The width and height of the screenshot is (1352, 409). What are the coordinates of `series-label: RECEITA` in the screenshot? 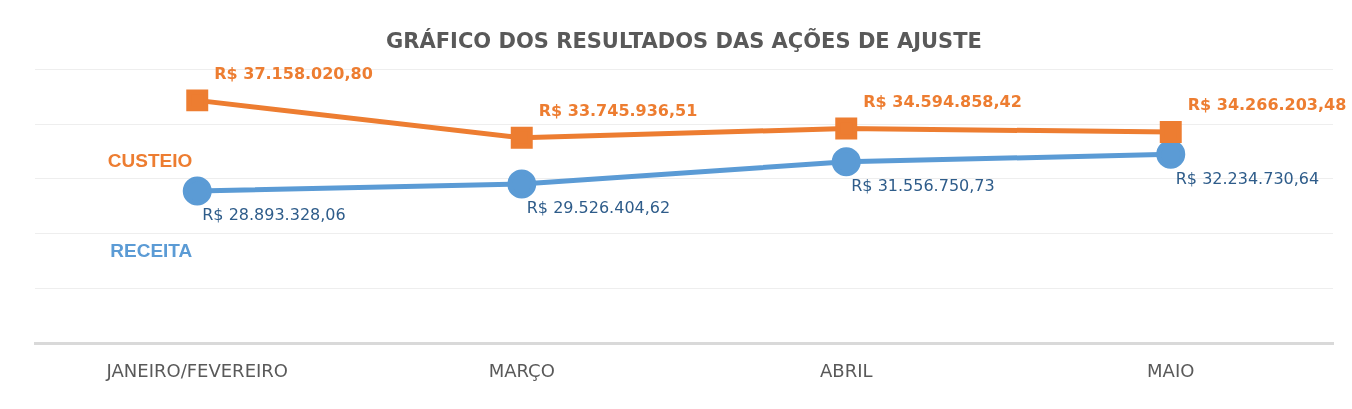 It's located at (151, 251).